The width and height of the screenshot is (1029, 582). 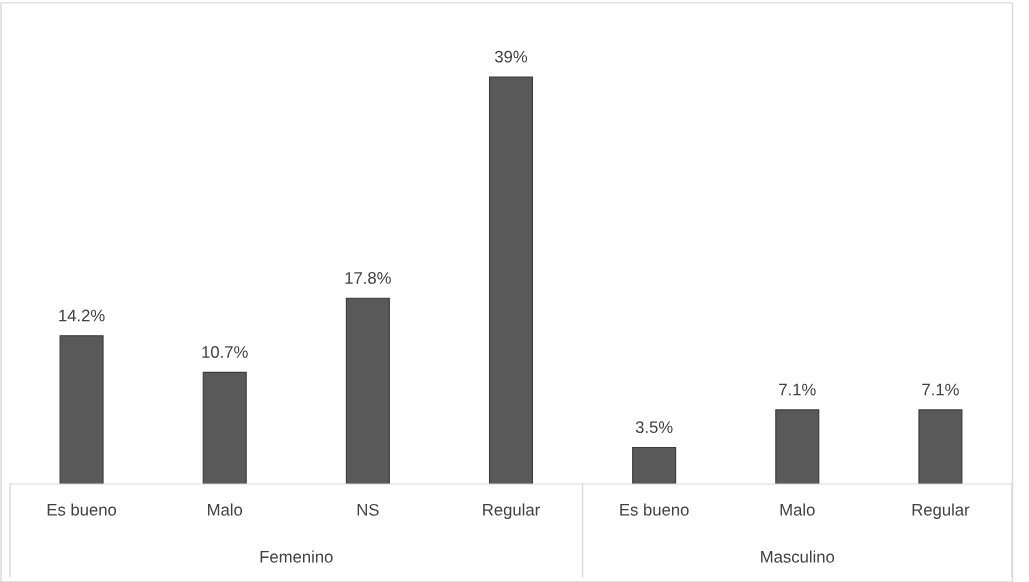 What do you see at coordinates (296, 556) in the screenshot?
I see `text: Femenino` at bounding box center [296, 556].